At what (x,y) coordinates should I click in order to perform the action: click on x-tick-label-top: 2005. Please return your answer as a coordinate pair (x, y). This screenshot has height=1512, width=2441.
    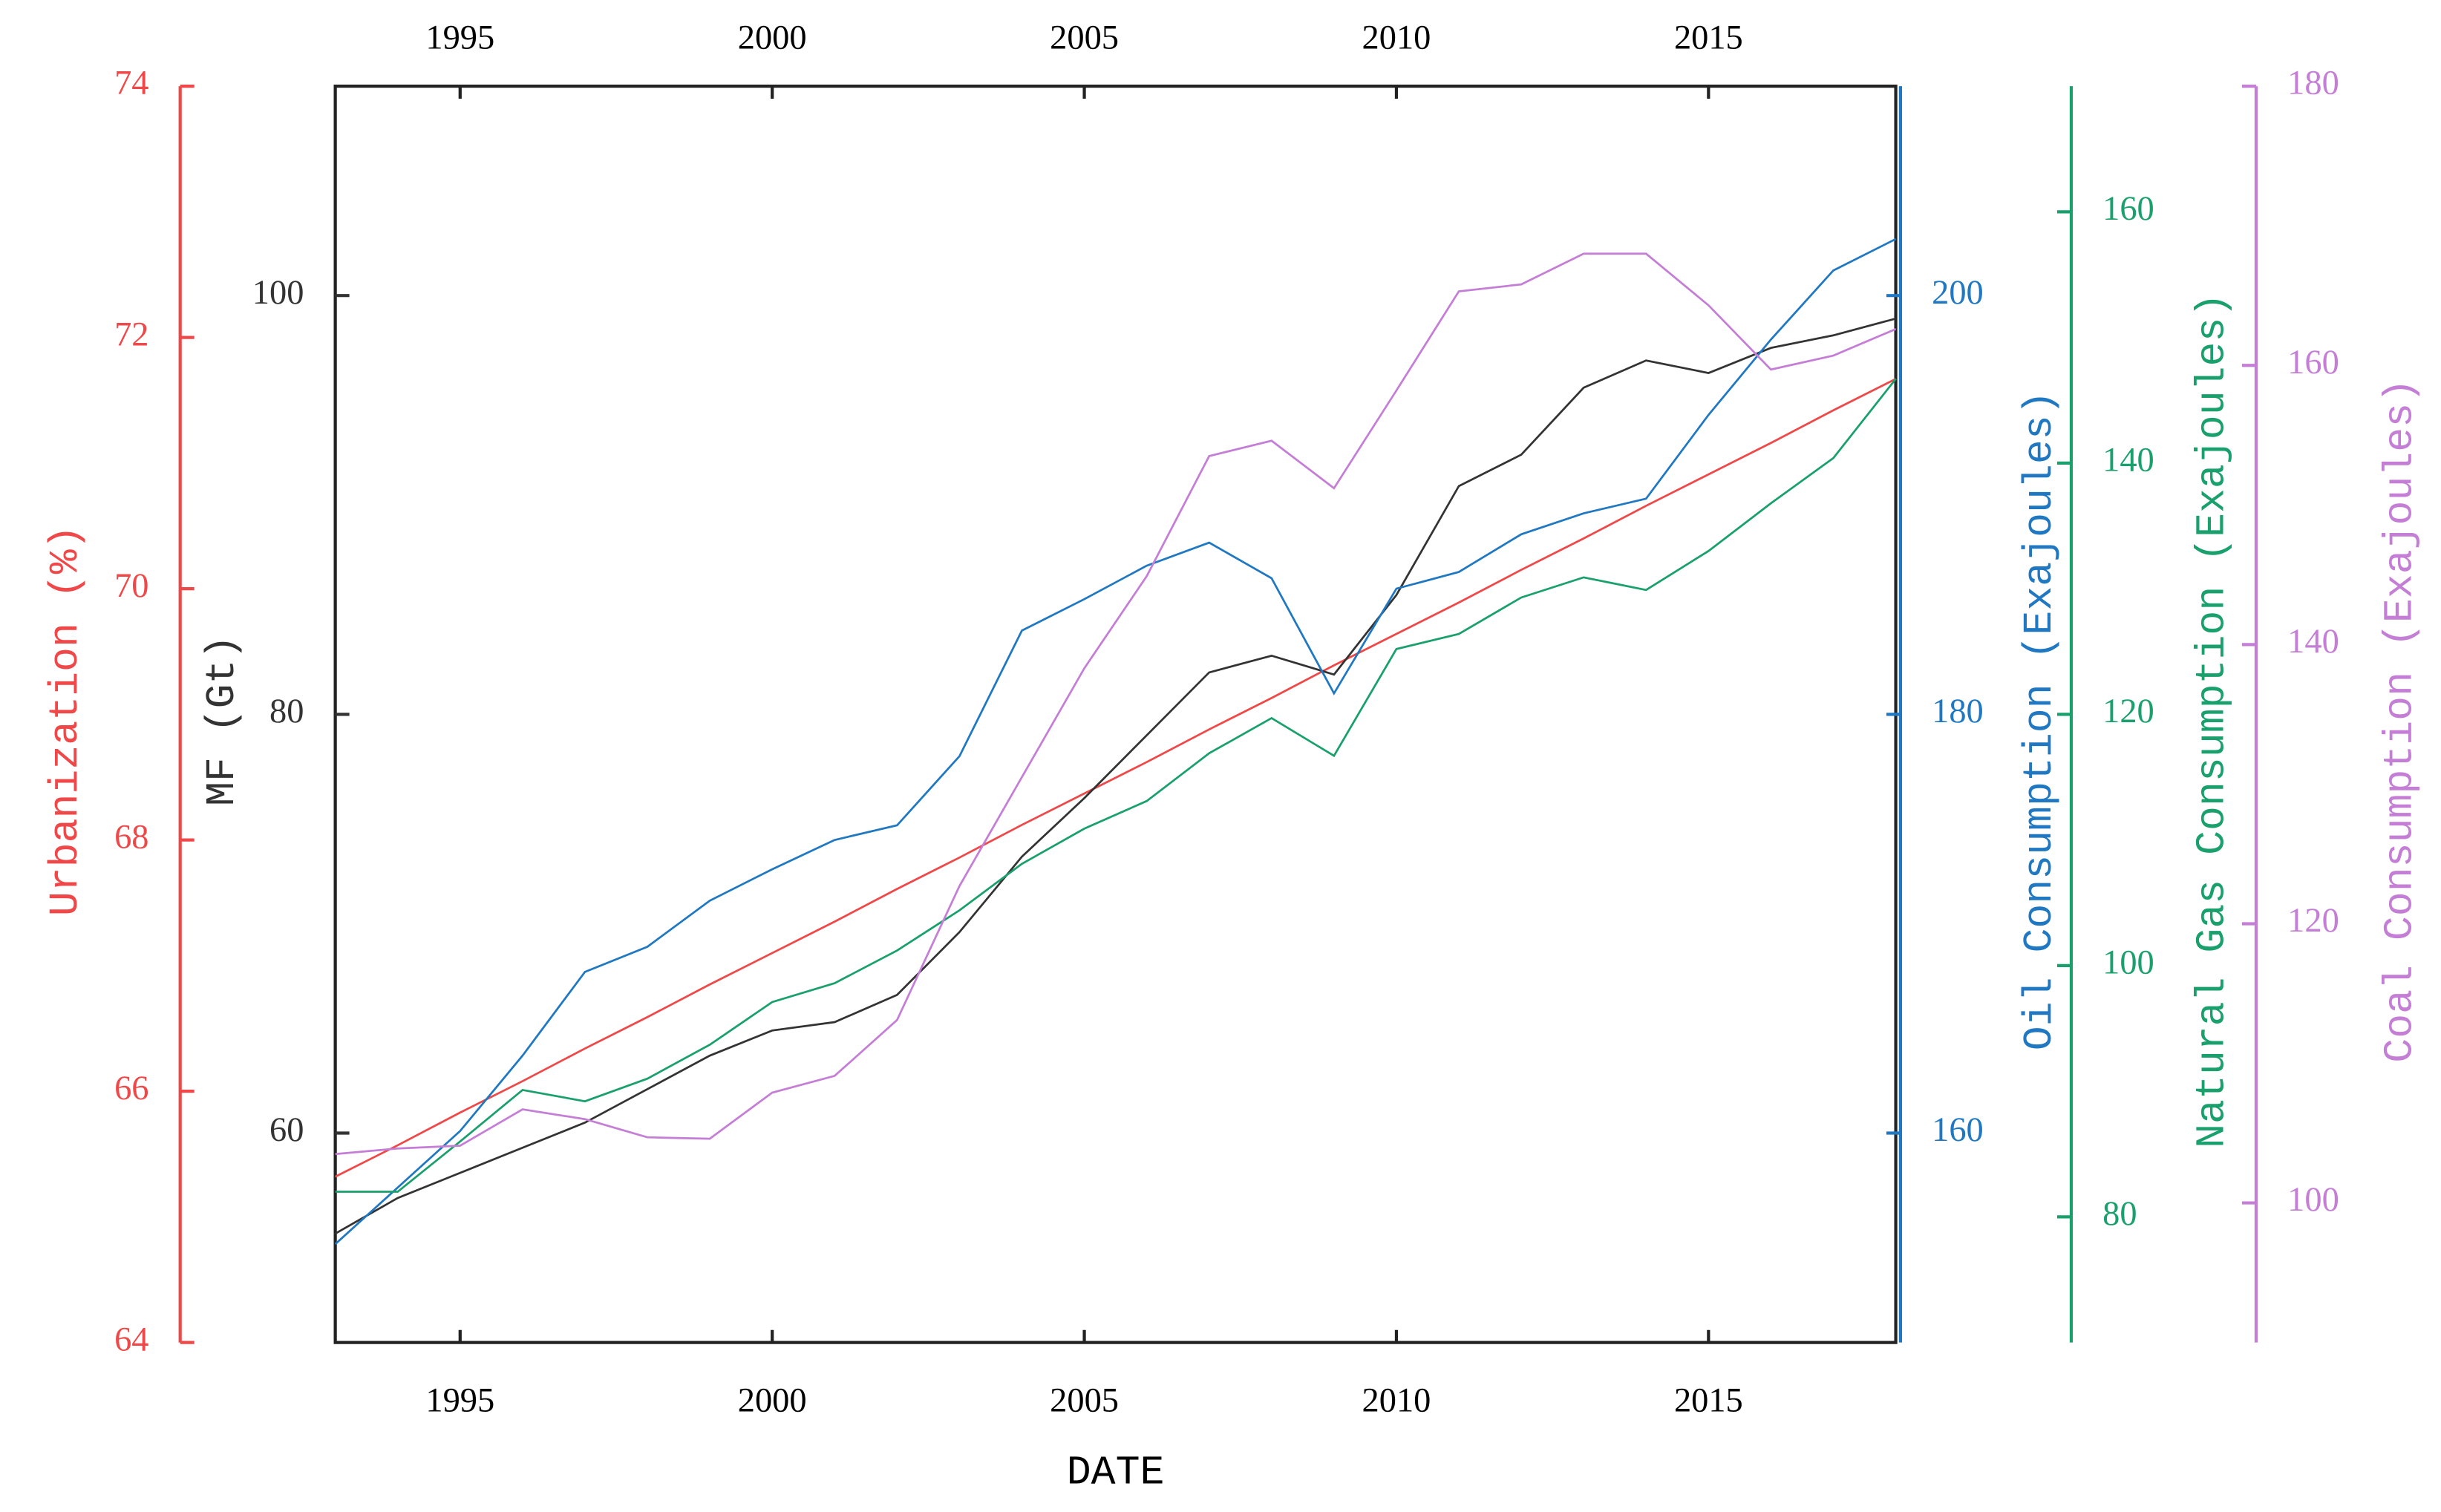
    Looking at the image, I should click on (1085, 38).